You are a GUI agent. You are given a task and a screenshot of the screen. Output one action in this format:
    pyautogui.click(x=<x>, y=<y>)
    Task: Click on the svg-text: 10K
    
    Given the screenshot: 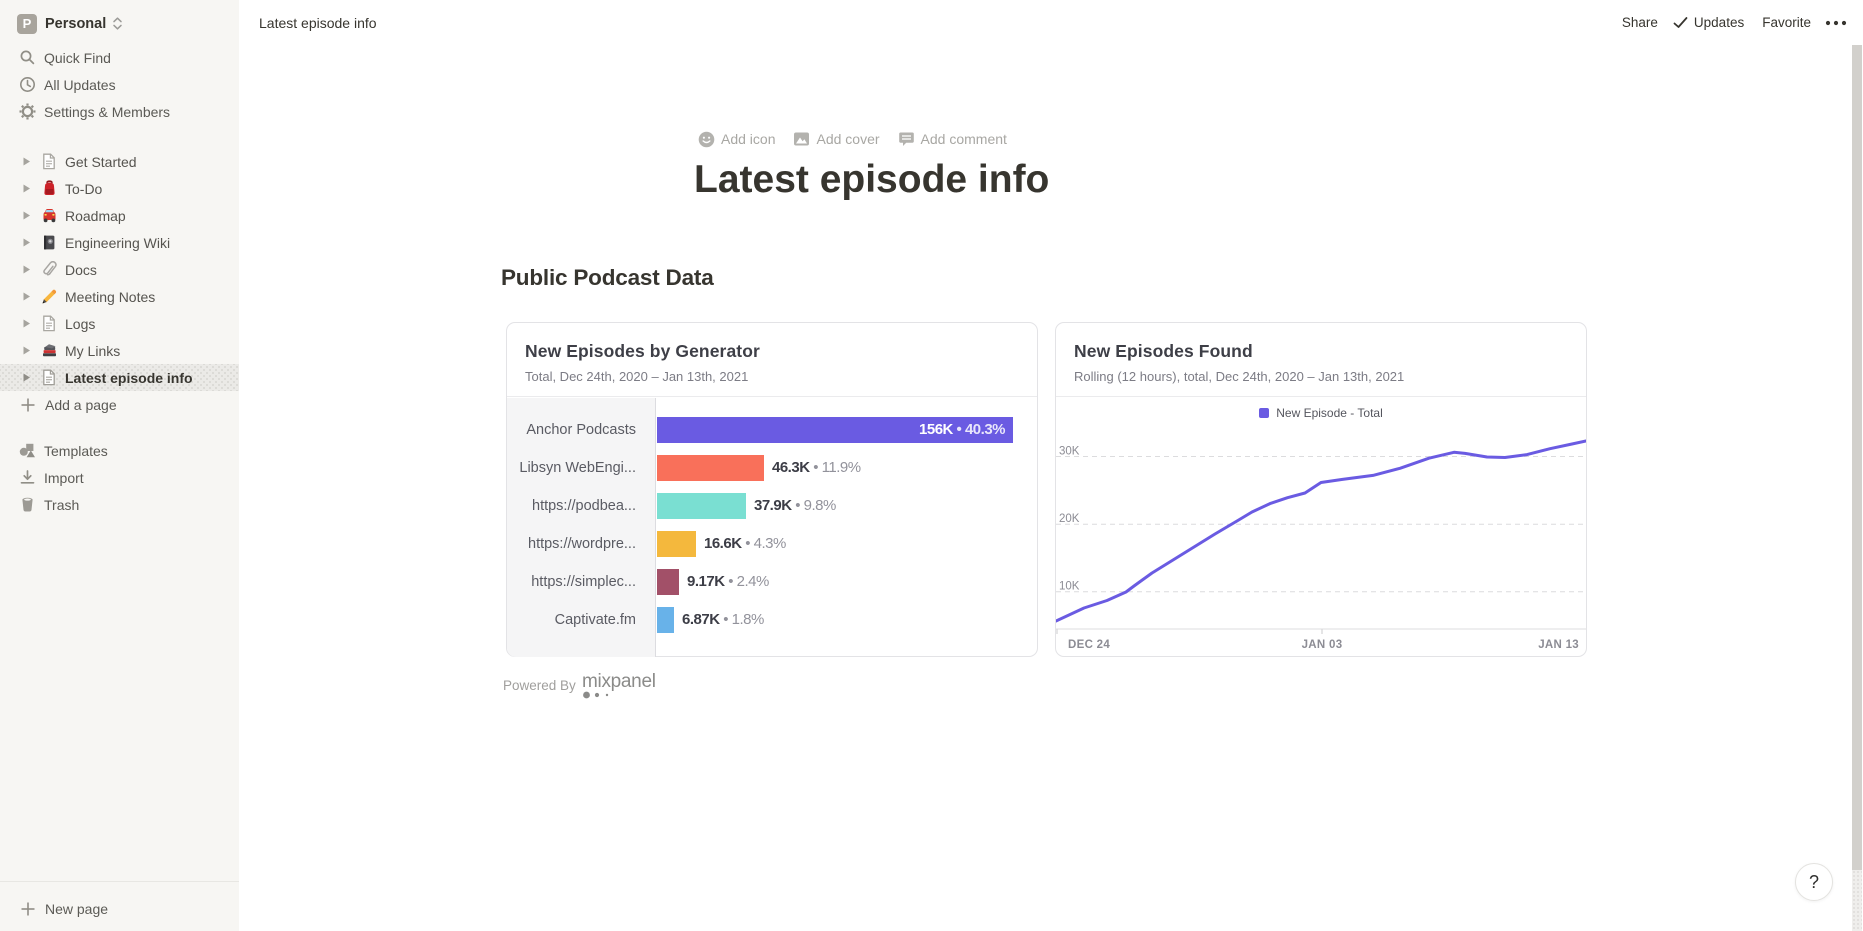 What is the action you would take?
    pyautogui.click(x=1069, y=587)
    